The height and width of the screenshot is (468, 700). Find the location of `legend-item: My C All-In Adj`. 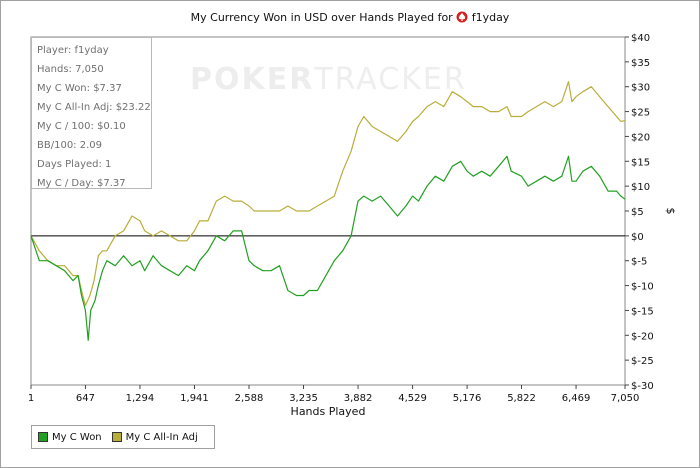

legend-item: My C All-In Adj is located at coordinates (154, 437).